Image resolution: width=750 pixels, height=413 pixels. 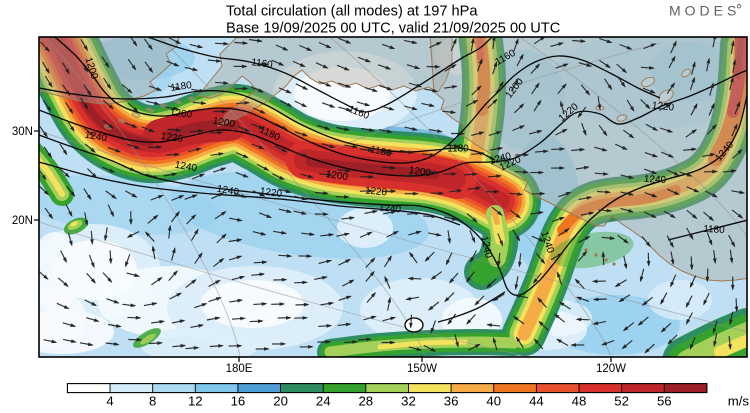 I want to click on svg-text: 48, so click(x=579, y=401).